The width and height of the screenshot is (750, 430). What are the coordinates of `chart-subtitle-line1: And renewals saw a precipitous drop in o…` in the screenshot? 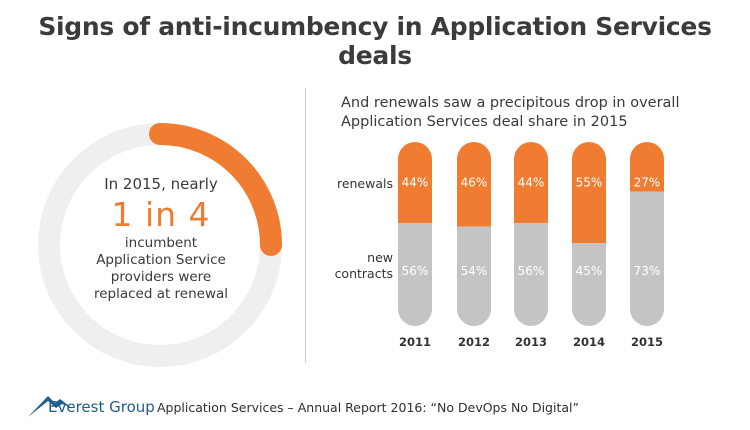 It's located at (510, 103).